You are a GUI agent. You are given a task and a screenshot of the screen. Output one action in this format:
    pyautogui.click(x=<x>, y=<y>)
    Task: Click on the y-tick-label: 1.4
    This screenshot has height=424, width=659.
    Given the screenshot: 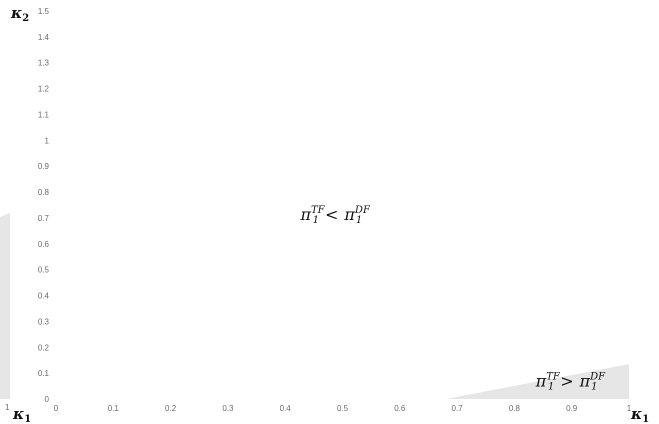 What is the action you would take?
    pyautogui.click(x=44, y=37)
    